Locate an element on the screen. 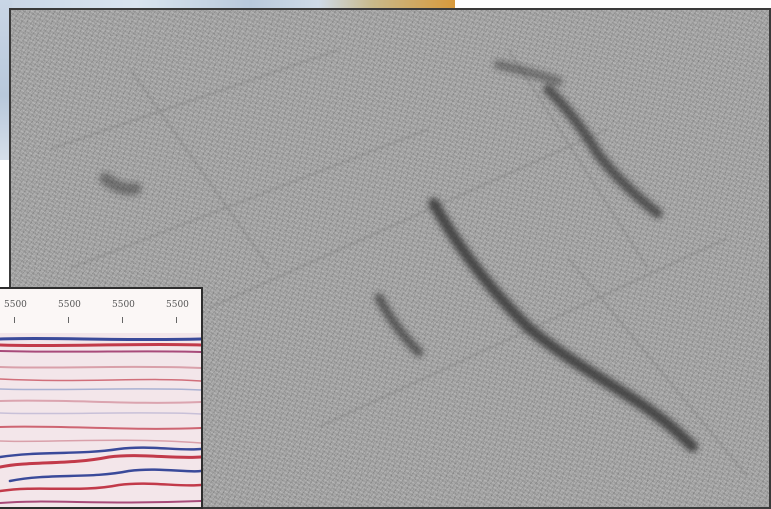 This screenshot has height=509, width=771. inset-axis: 5500 5500 5500 5500 is located at coordinates (100, 312).